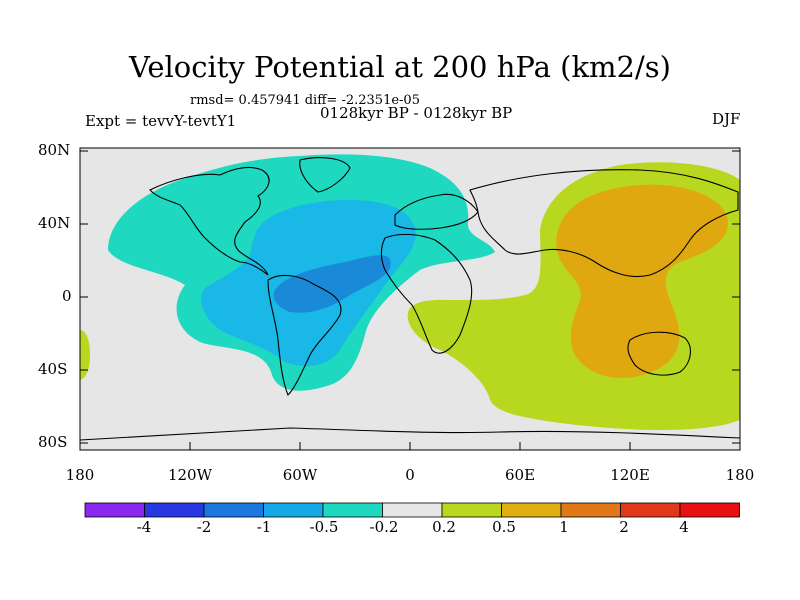 The height and width of the screenshot is (600, 800). I want to click on colorbar-label: 1, so click(564, 527).